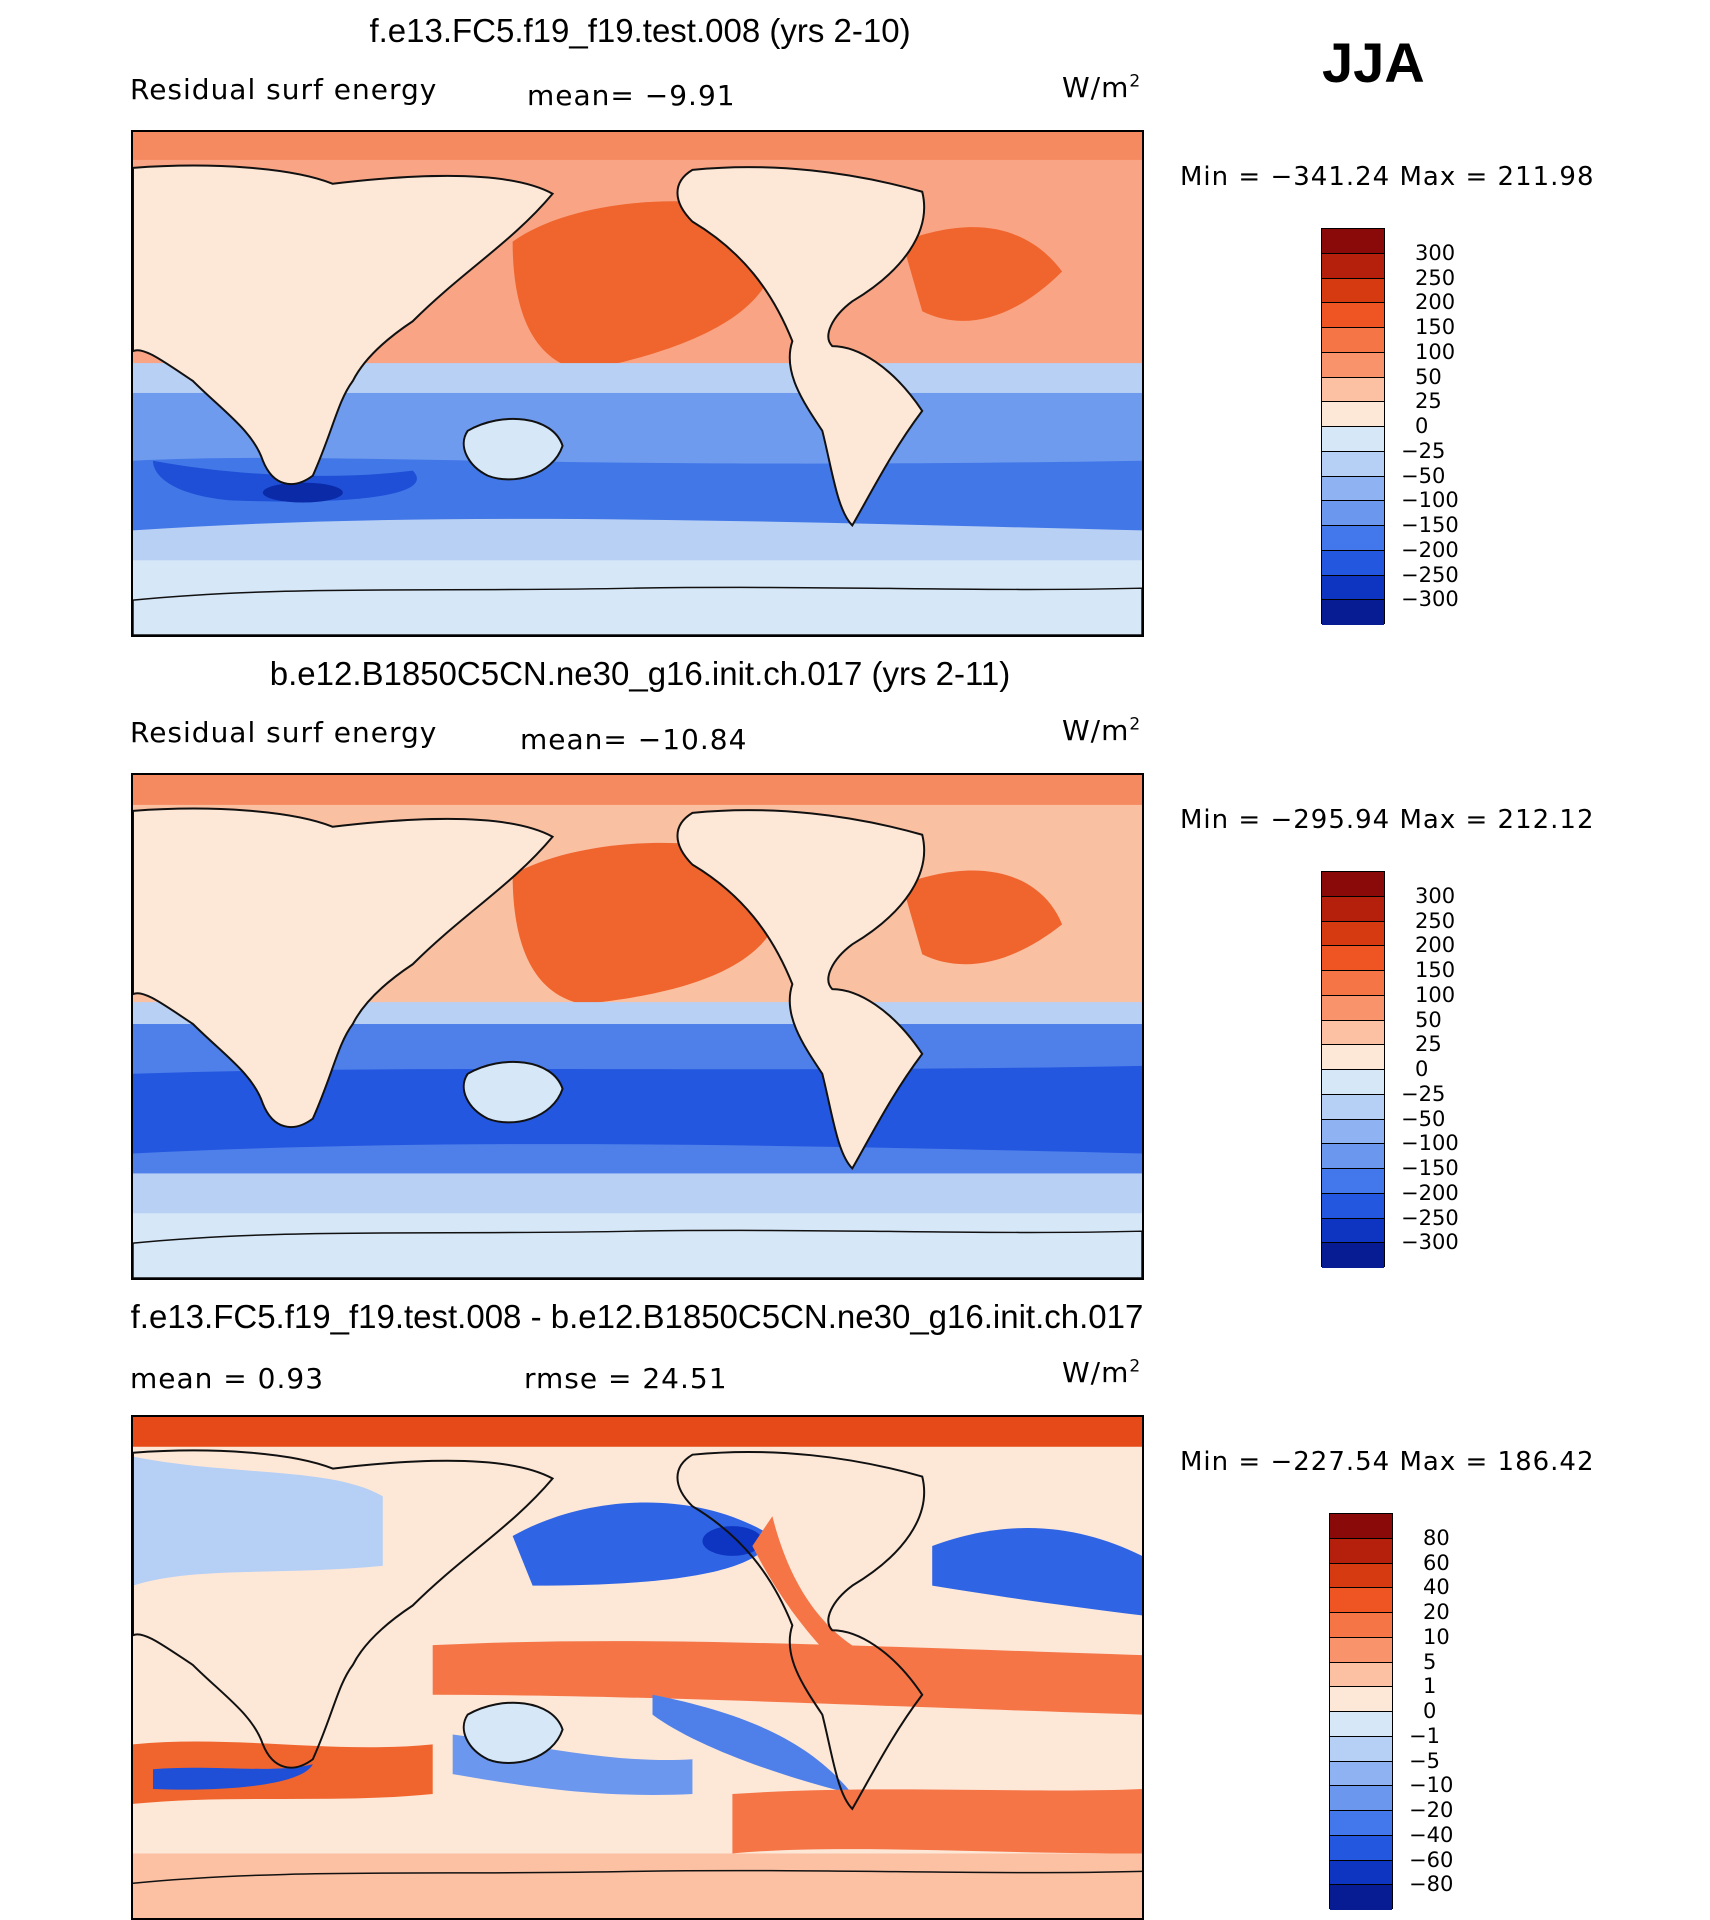 The height and width of the screenshot is (1920, 1710). I want to click on panel3-mean-label: mean = 0.93, so click(227, 1378).